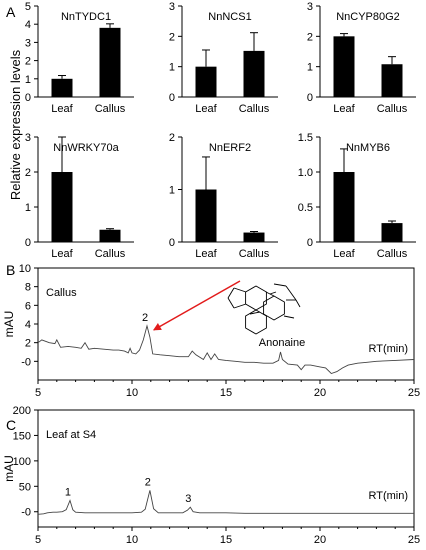  Describe the element at coordinates (9, 324) in the screenshot. I see `y-axis-label: mAU` at that location.